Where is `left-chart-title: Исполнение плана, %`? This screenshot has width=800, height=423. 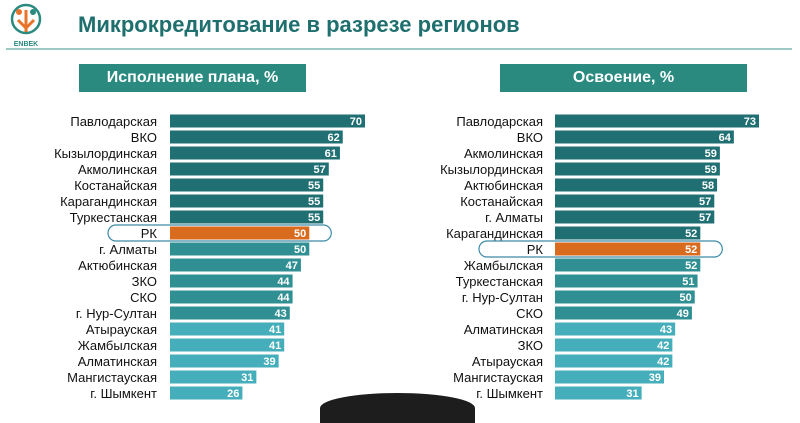 left-chart-title: Исполнение плана, % is located at coordinates (192, 78).